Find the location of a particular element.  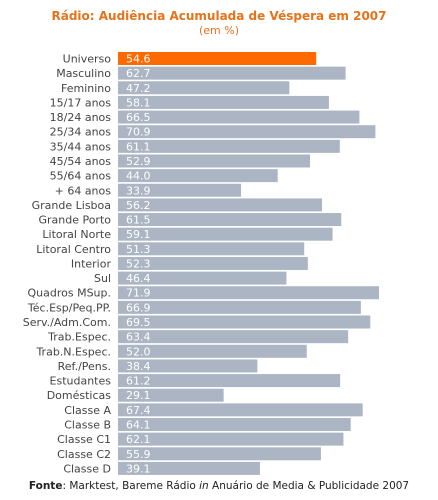

value-label: 61.5 is located at coordinates (138, 220).